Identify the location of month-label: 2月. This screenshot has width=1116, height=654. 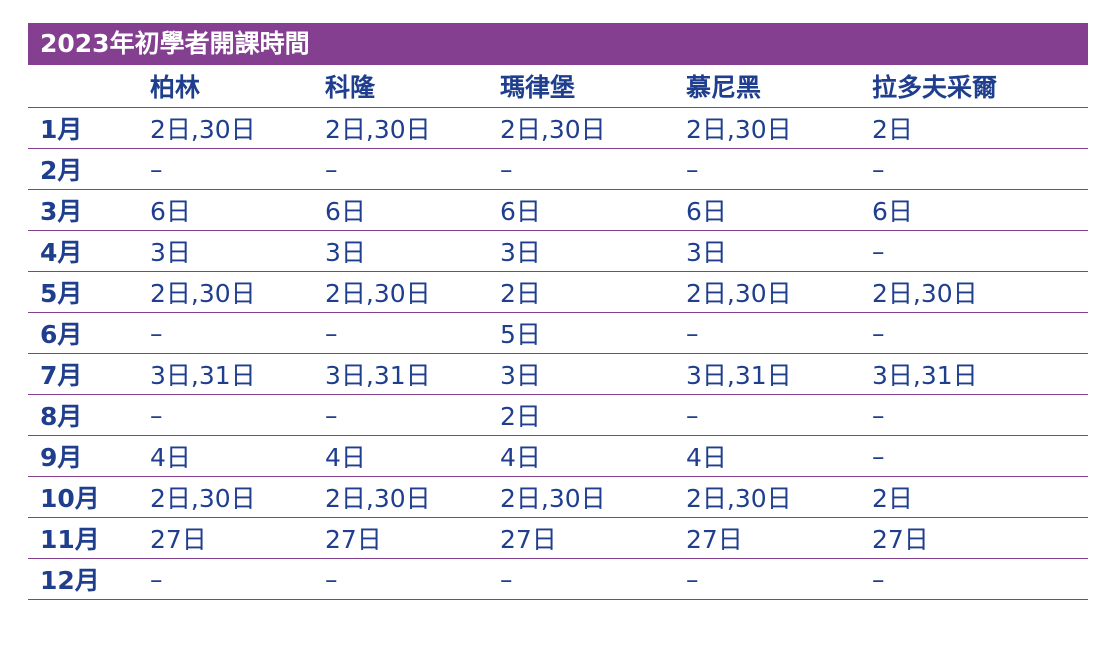
(61, 170).